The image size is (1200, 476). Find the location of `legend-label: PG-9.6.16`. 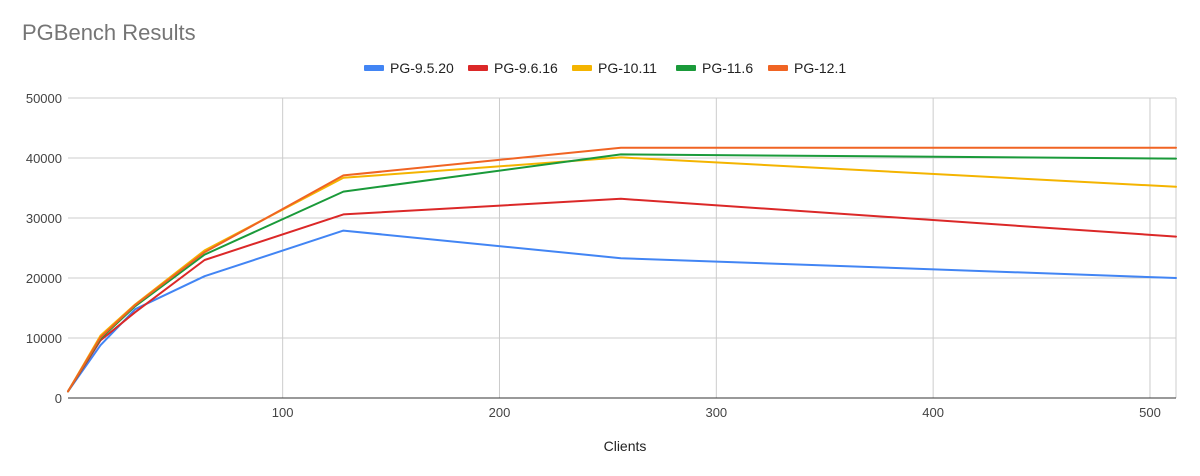

legend-label: PG-9.6.16 is located at coordinates (526, 68).